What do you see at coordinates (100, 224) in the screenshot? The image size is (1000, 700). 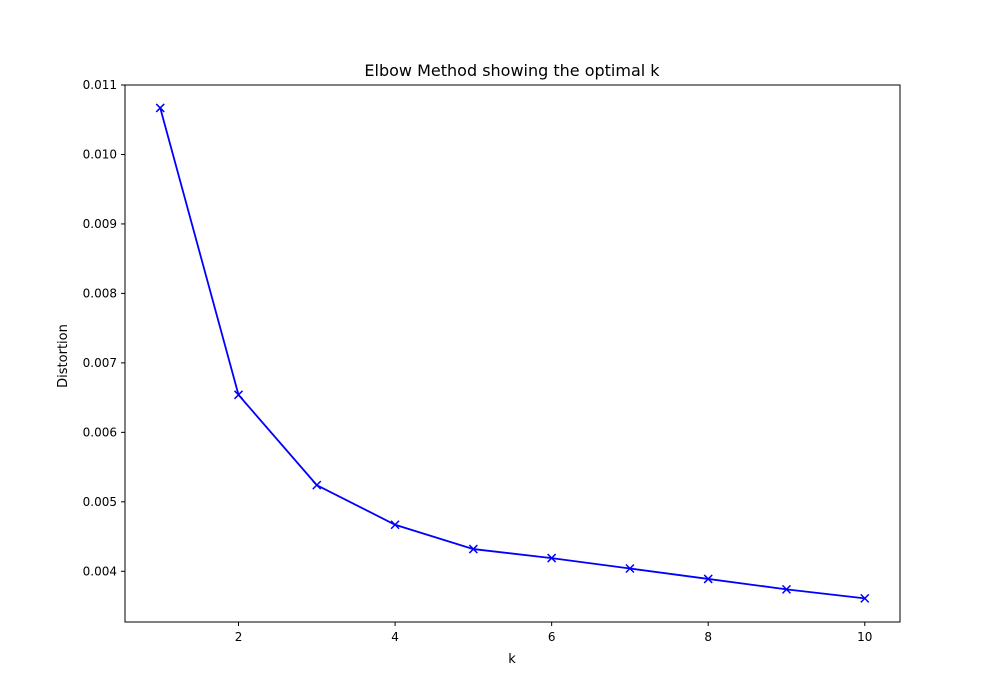 I see `y-tick-label: 0.009` at bounding box center [100, 224].